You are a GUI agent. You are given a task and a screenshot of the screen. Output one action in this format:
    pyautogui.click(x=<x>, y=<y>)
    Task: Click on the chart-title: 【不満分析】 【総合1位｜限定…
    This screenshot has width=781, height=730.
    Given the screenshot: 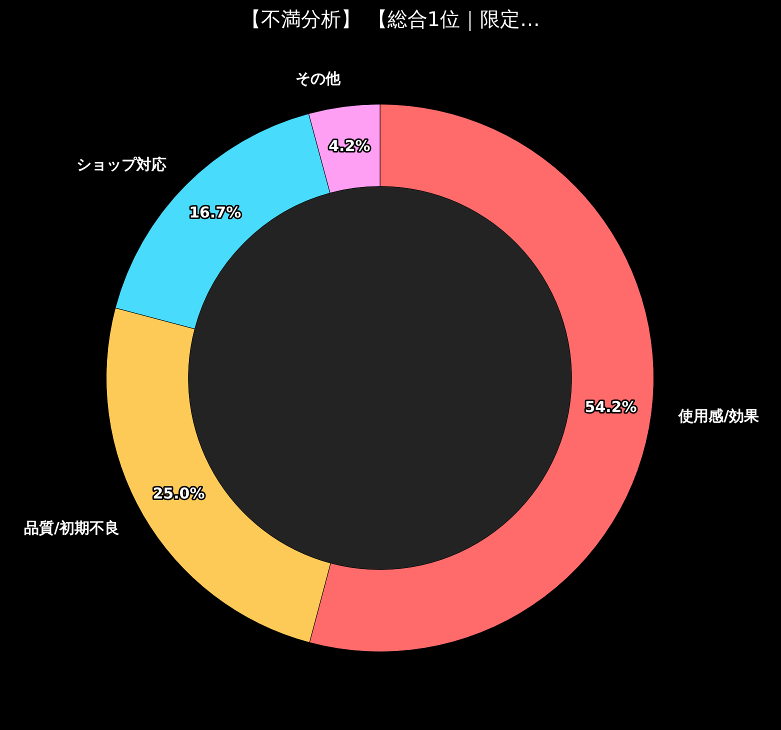 What is the action you would take?
    pyautogui.click(x=391, y=19)
    